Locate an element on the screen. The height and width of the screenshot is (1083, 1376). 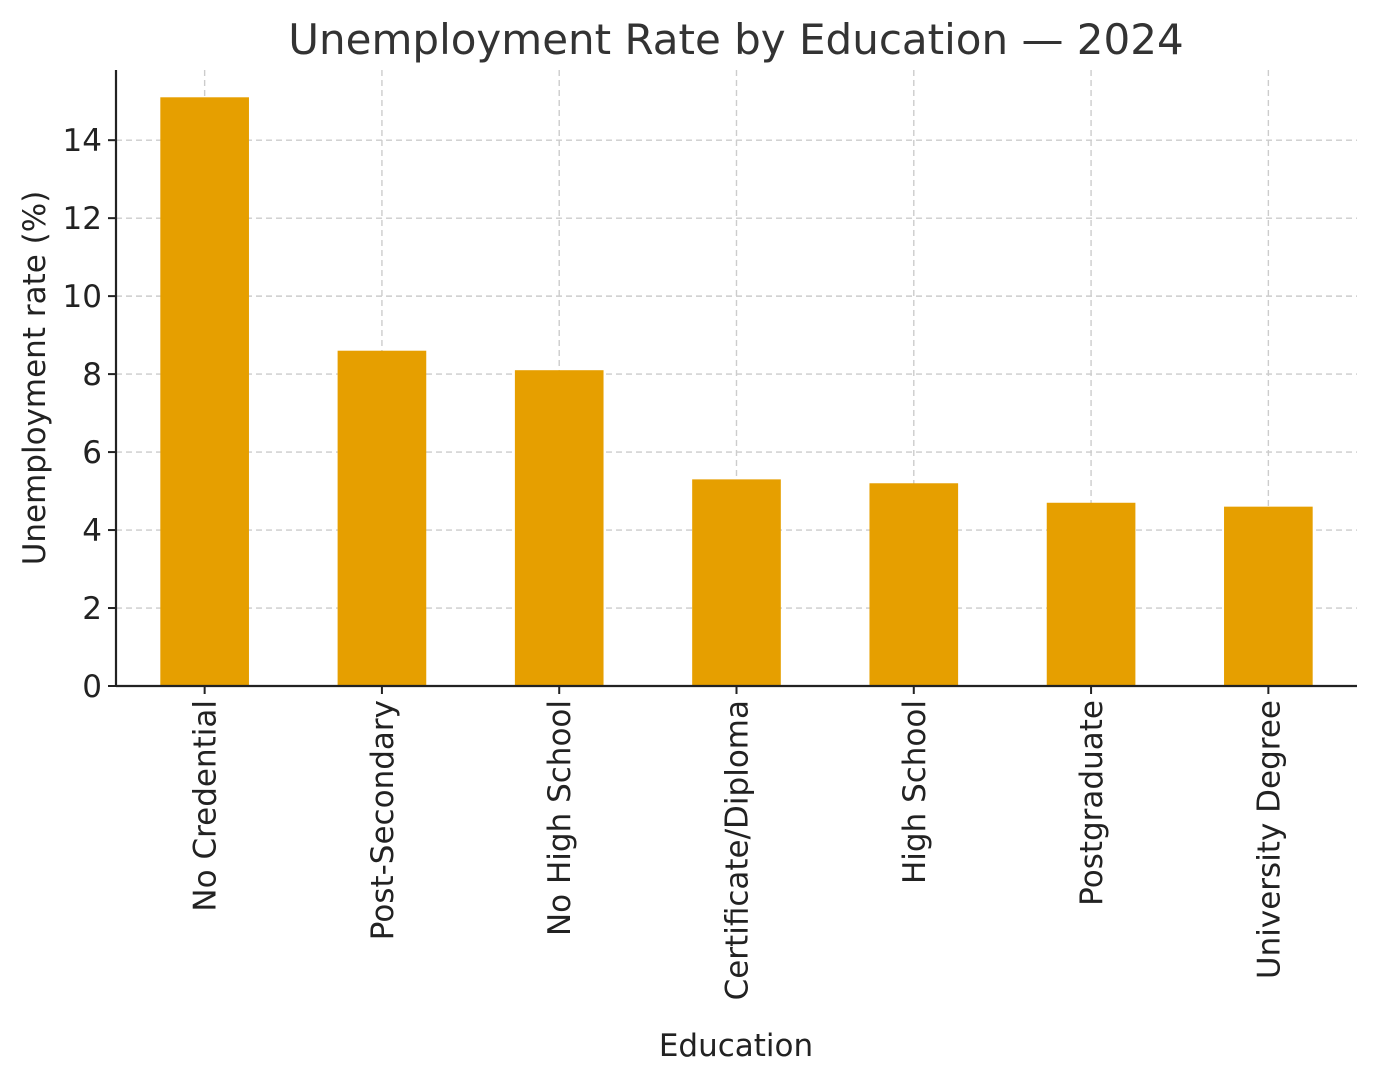
y-tick-label: 2 is located at coordinates (92, 609).